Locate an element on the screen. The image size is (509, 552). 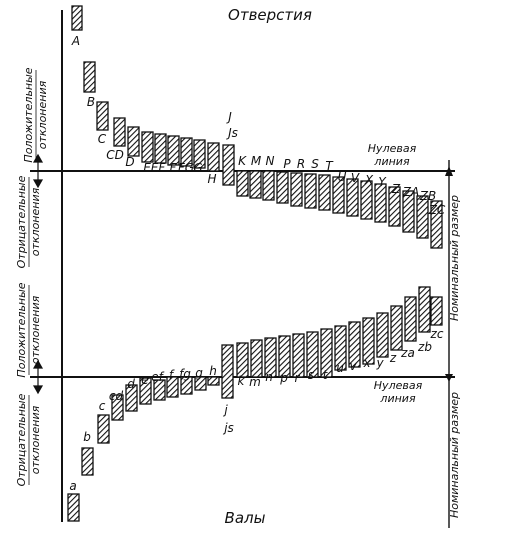
shaft-field-s is located at coordinates (312, 354).